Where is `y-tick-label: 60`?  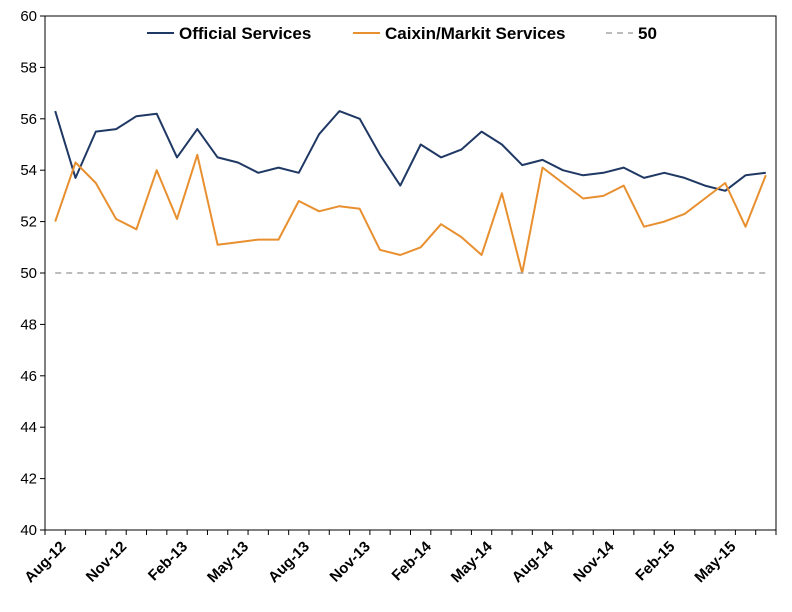
y-tick-label: 60 is located at coordinates (28, 16).